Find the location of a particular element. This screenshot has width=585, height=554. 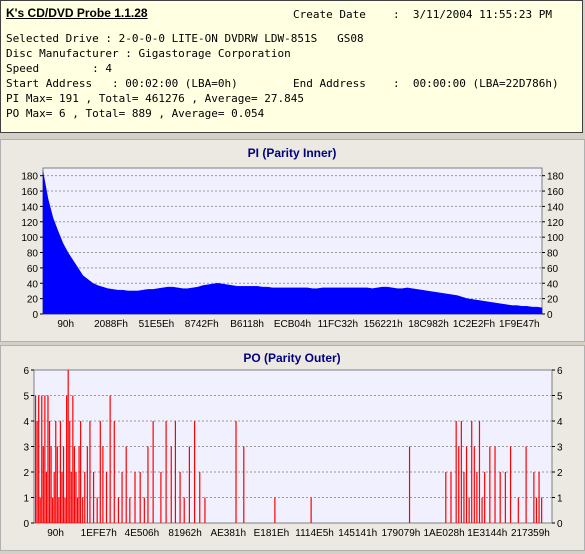

po-y-tick-label-right: 5 is located at coordinates (560, 397).